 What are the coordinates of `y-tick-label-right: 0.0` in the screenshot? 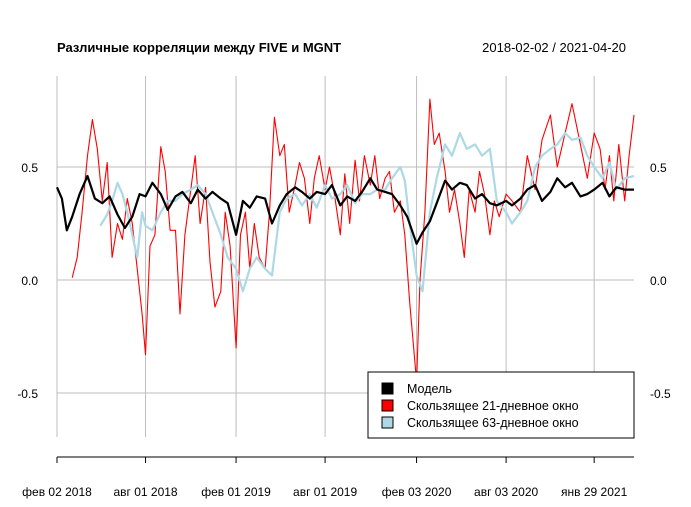 It's located at (658, 281).